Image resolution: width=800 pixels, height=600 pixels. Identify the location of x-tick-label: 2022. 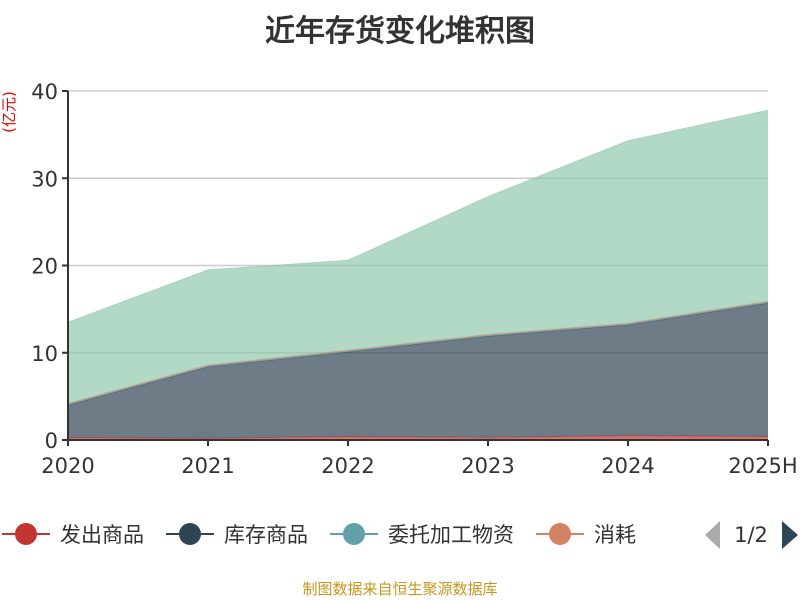
(347, 466).